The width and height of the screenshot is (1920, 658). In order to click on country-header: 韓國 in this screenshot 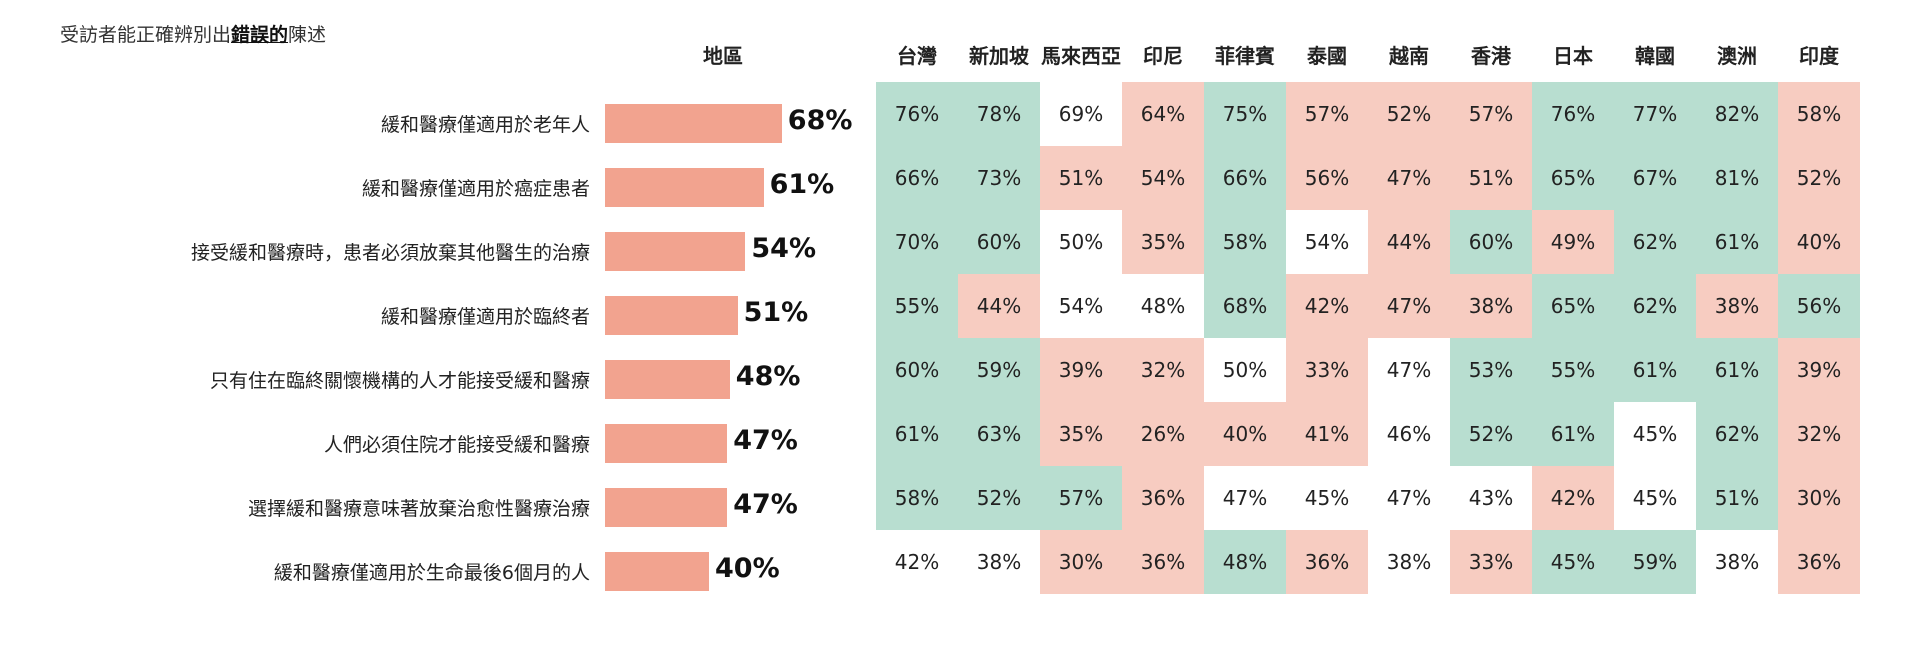, I will do `click(1655, 56)`.